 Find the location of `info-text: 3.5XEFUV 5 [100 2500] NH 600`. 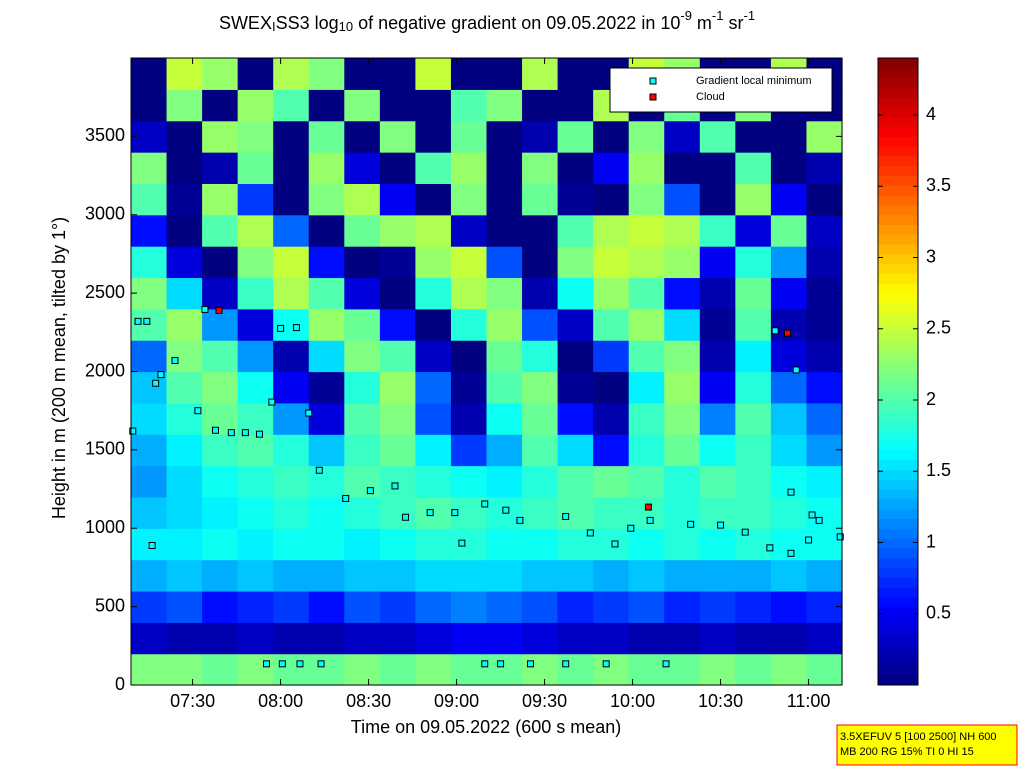

info-text: 3.5XEFUV 5 [100 2500] NH 600 is located at coordinates (918, 737).